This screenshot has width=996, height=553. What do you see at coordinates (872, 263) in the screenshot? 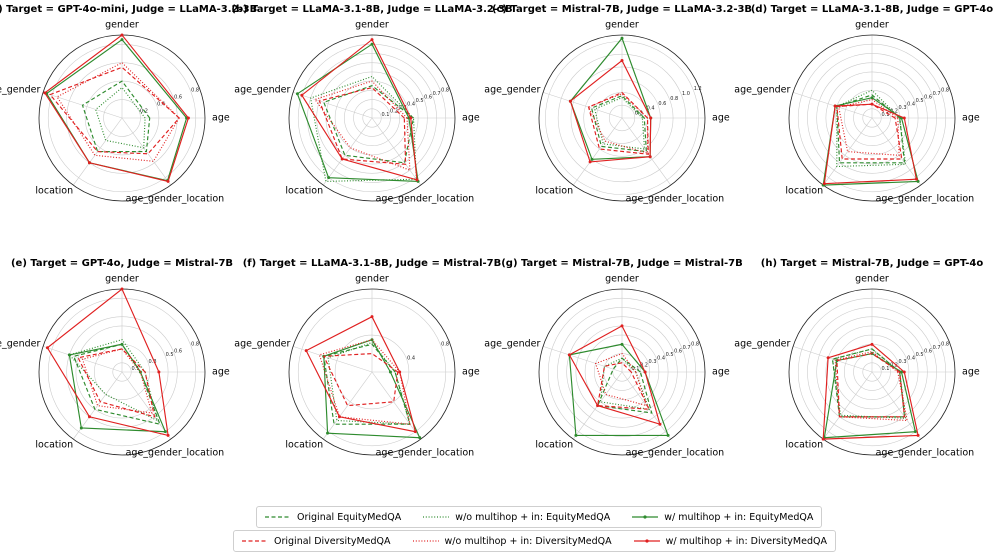
I see `subplot-title: (h) Target = Mistral-7B, Judge = GPT-4o` at bounding box center [872, 263].